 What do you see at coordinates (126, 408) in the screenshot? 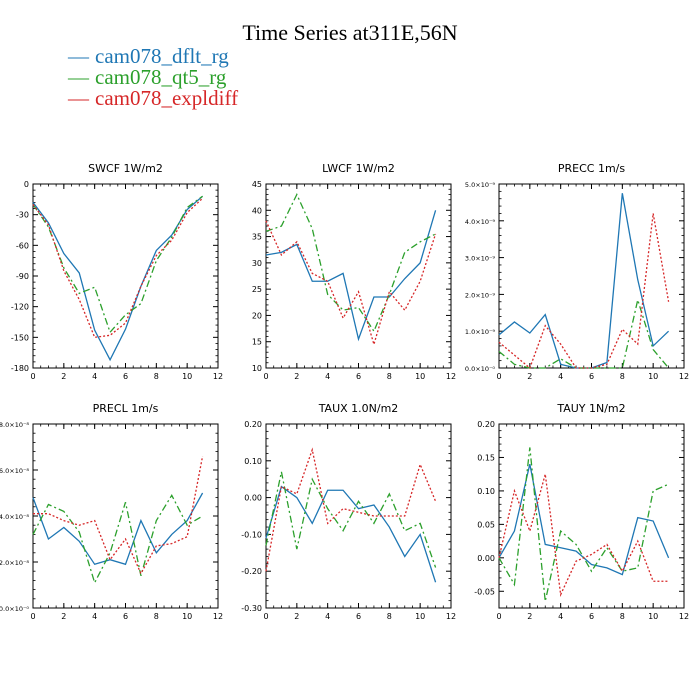
I see `chart-title: PRECL 1m/s` at bounding box center [126, 408].